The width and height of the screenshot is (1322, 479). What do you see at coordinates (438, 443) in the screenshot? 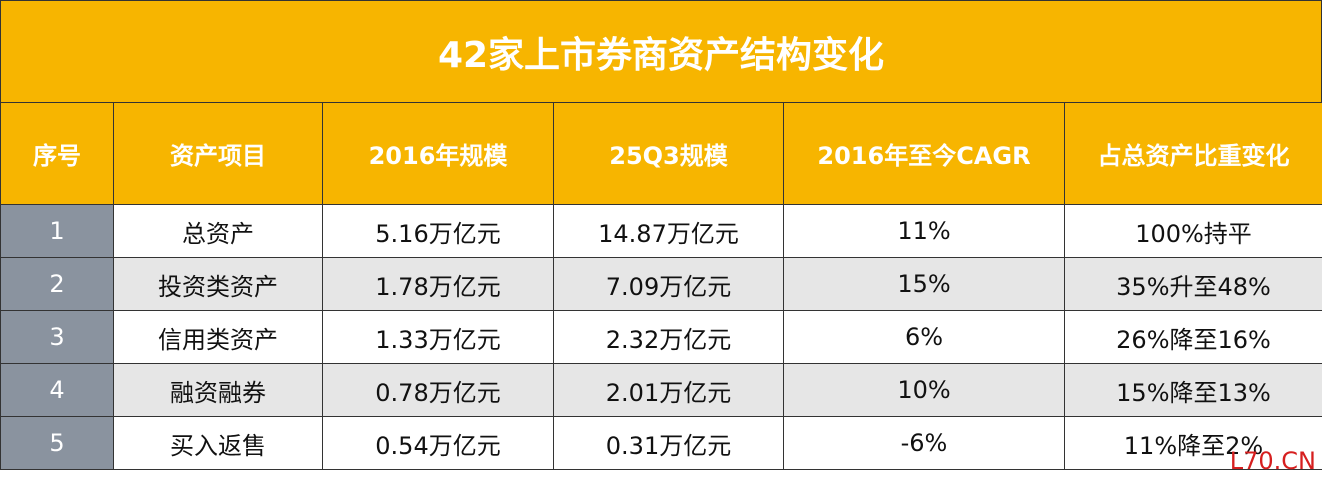
I see `table-cell: 0.54万亿元` at bounding box center [438, 443].